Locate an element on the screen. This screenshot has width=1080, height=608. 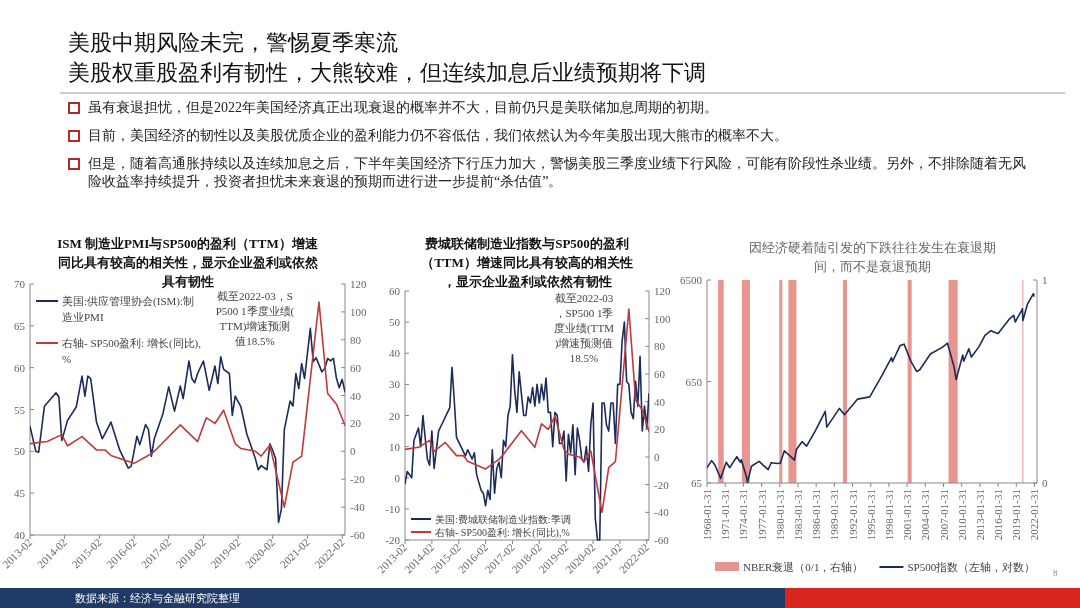
legend-label: NBER衰退（0/1，右轴） is located at coordinates (803, 567).